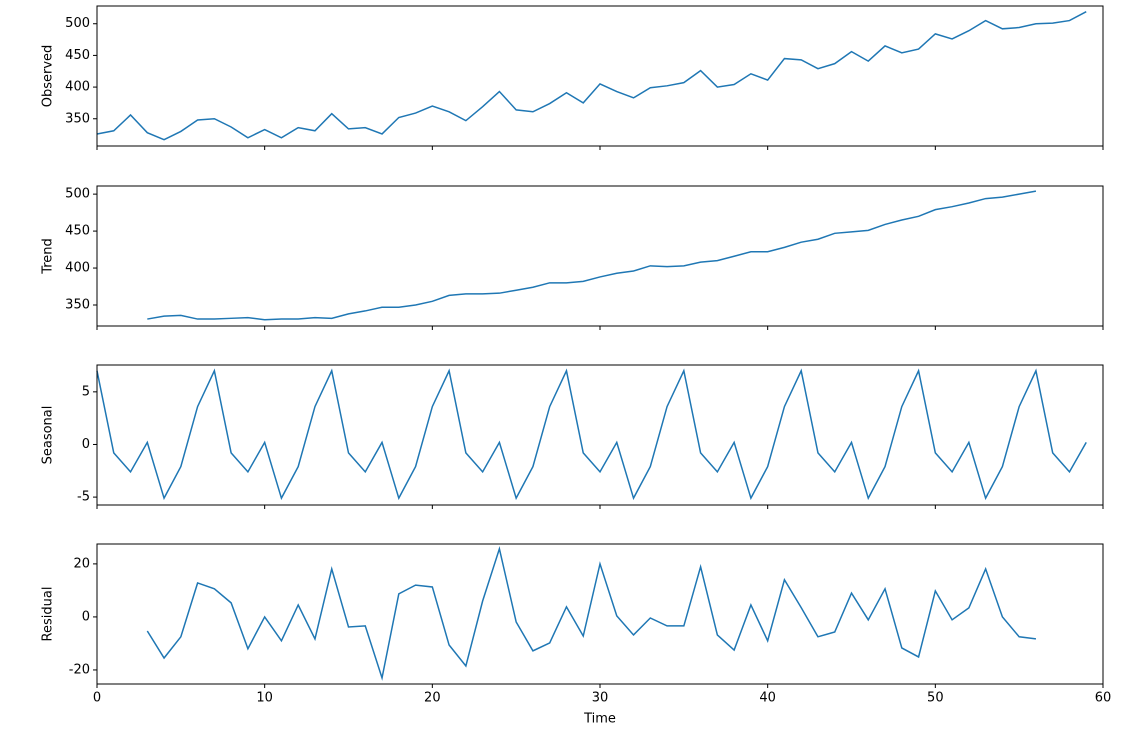  What do you see at coordinates (48, 435) in the screenshot?
I see `y-axis-label: Seasonal` at bounding box center [48, 435].